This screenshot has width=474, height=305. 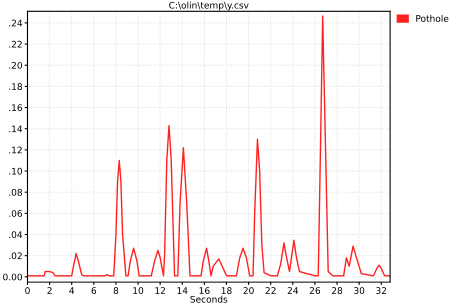 I want to click on y-tick-label: .02, so click(x=15, y=256).